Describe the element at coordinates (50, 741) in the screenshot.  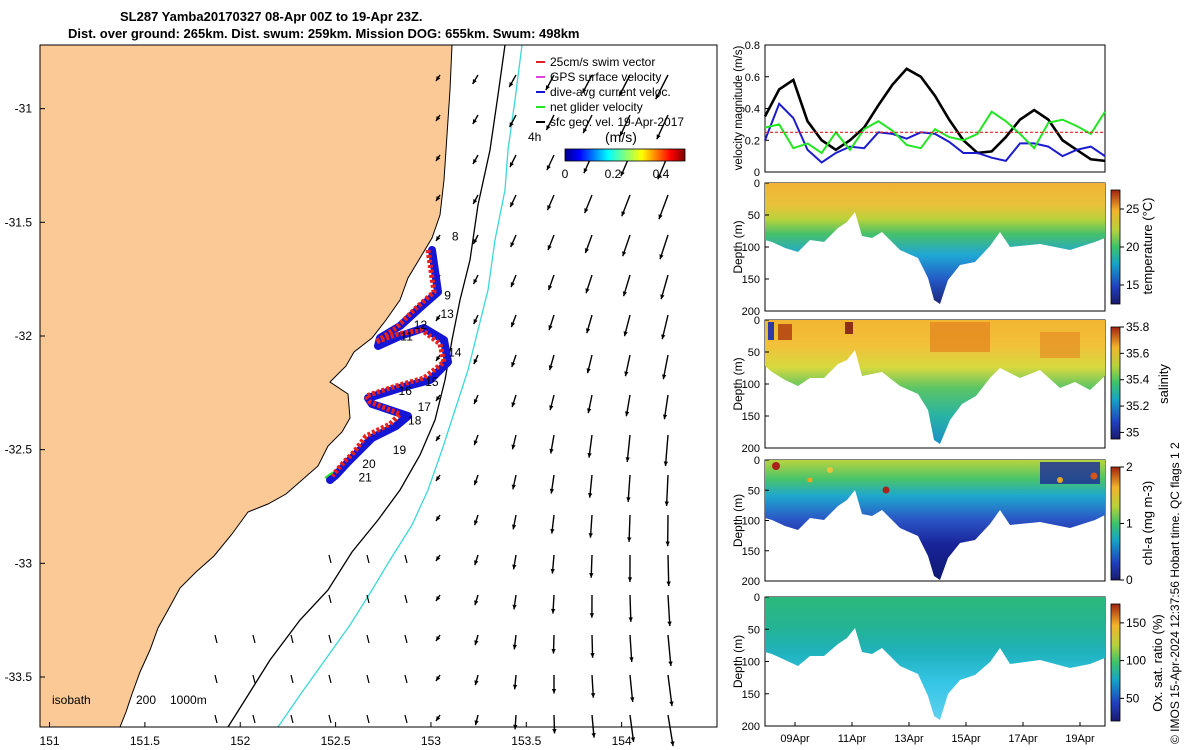
I see `map-x-tick-label: 151` at that location.